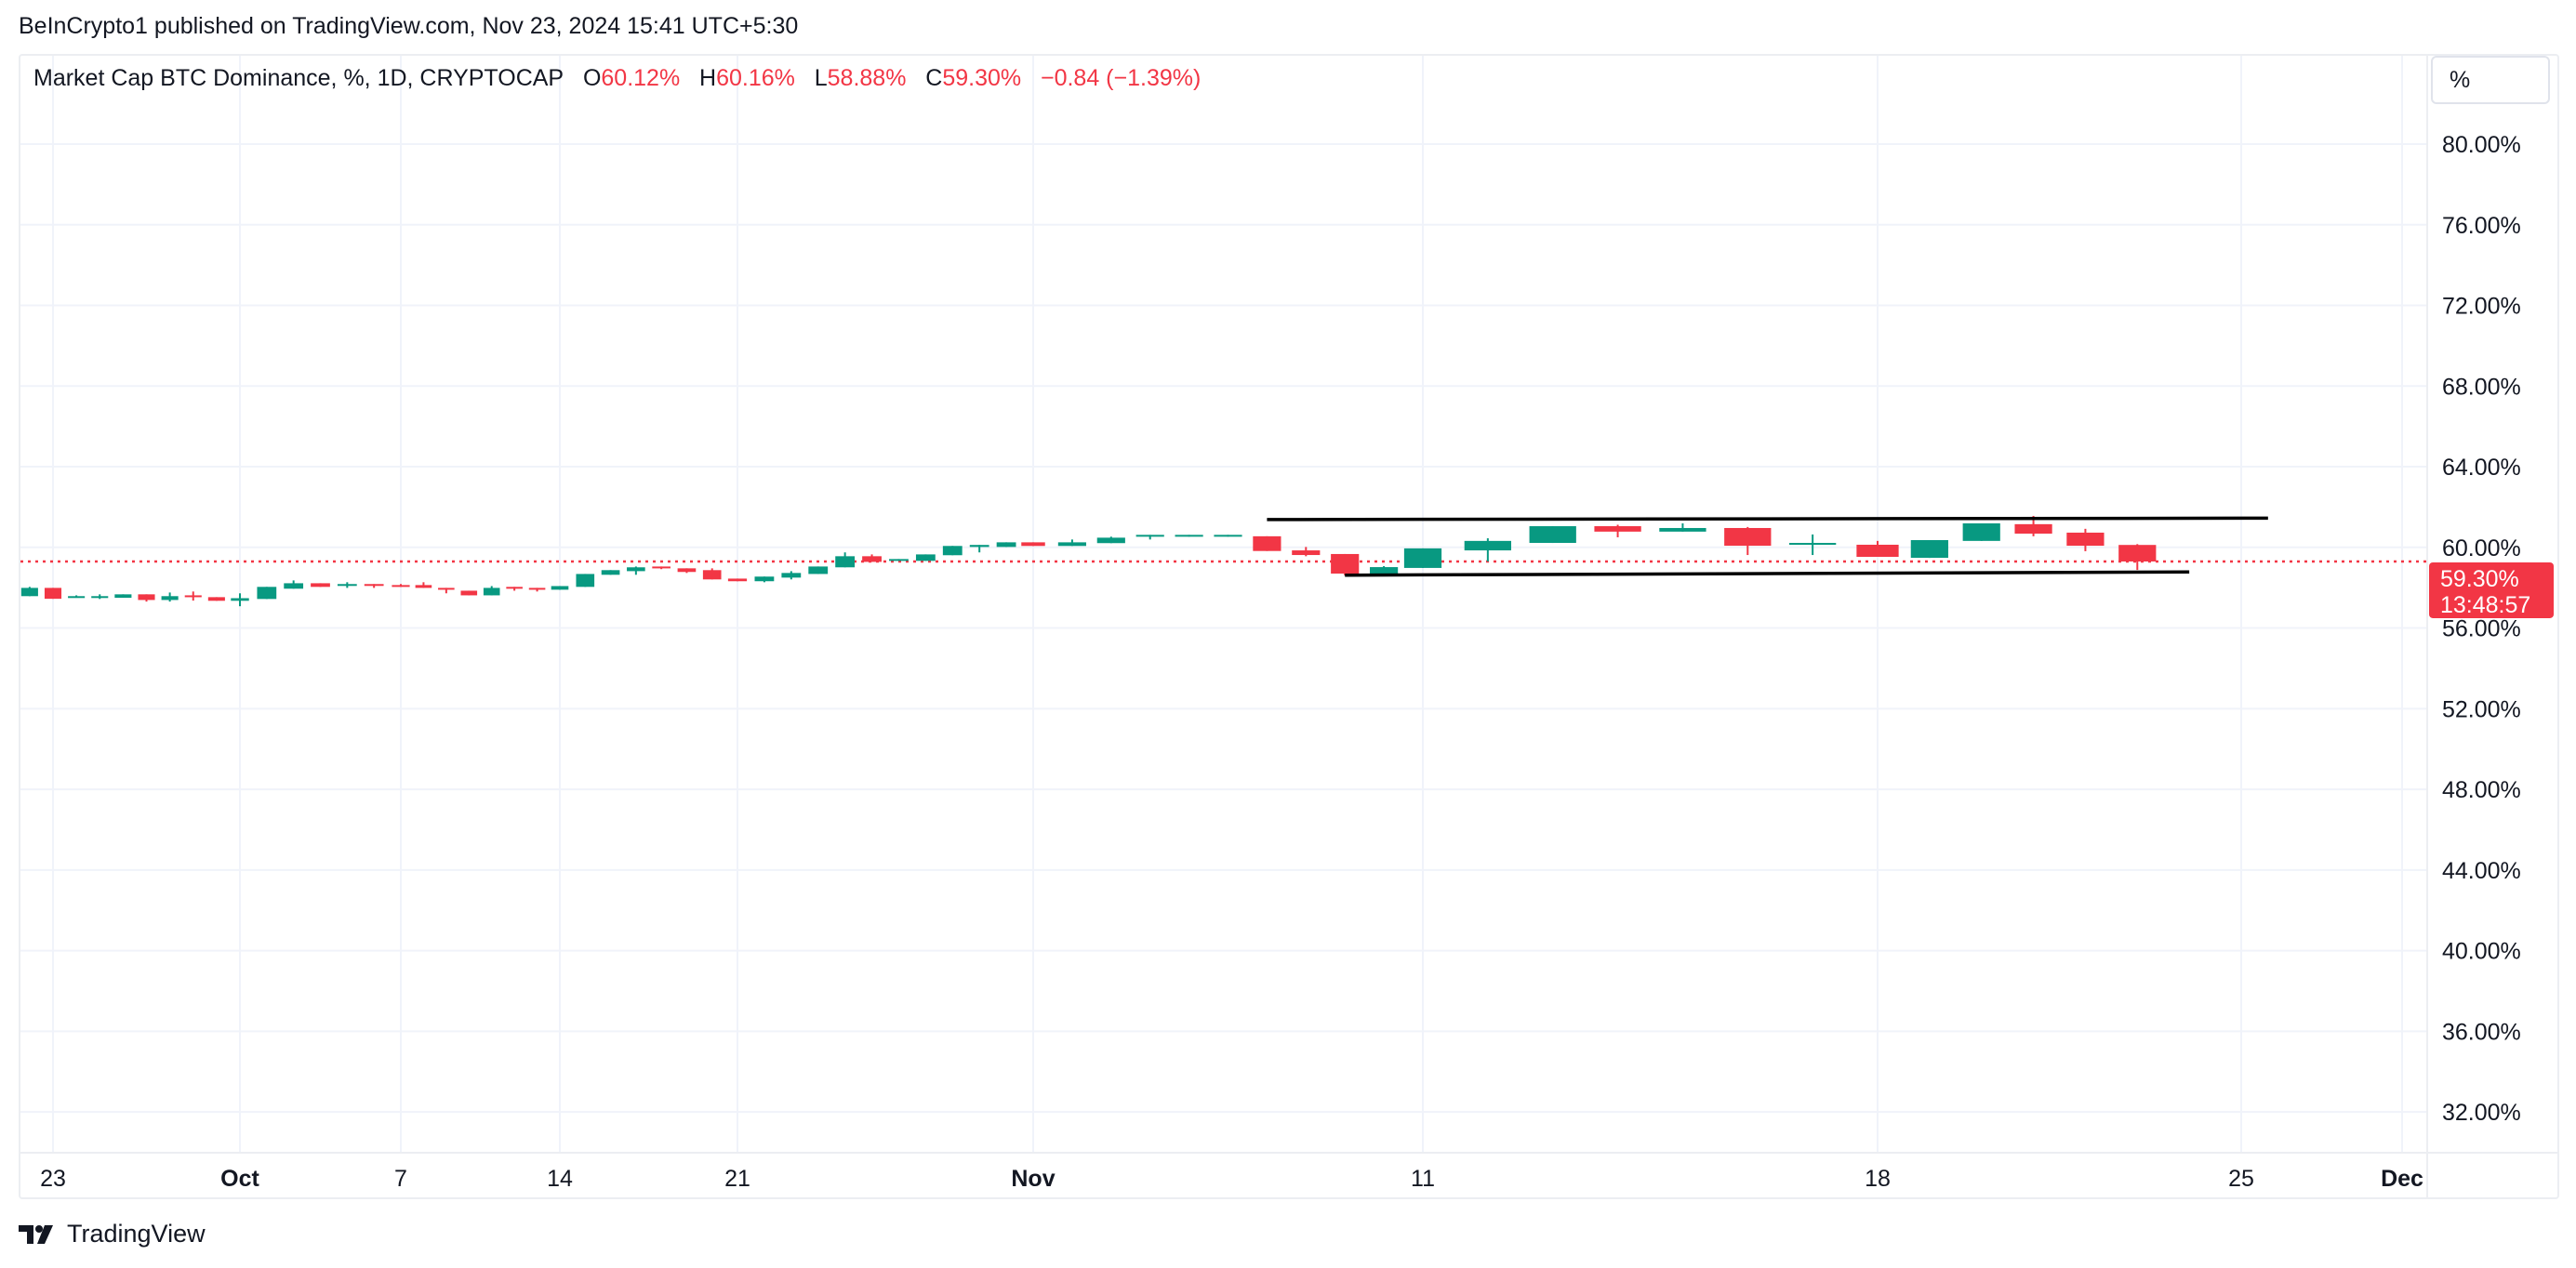 This screenshot has width=2576, height=1268. Describe the element at coordinates (2481, 548) in the screenshot. I see `price-tick-label: 60.00%` at that location.